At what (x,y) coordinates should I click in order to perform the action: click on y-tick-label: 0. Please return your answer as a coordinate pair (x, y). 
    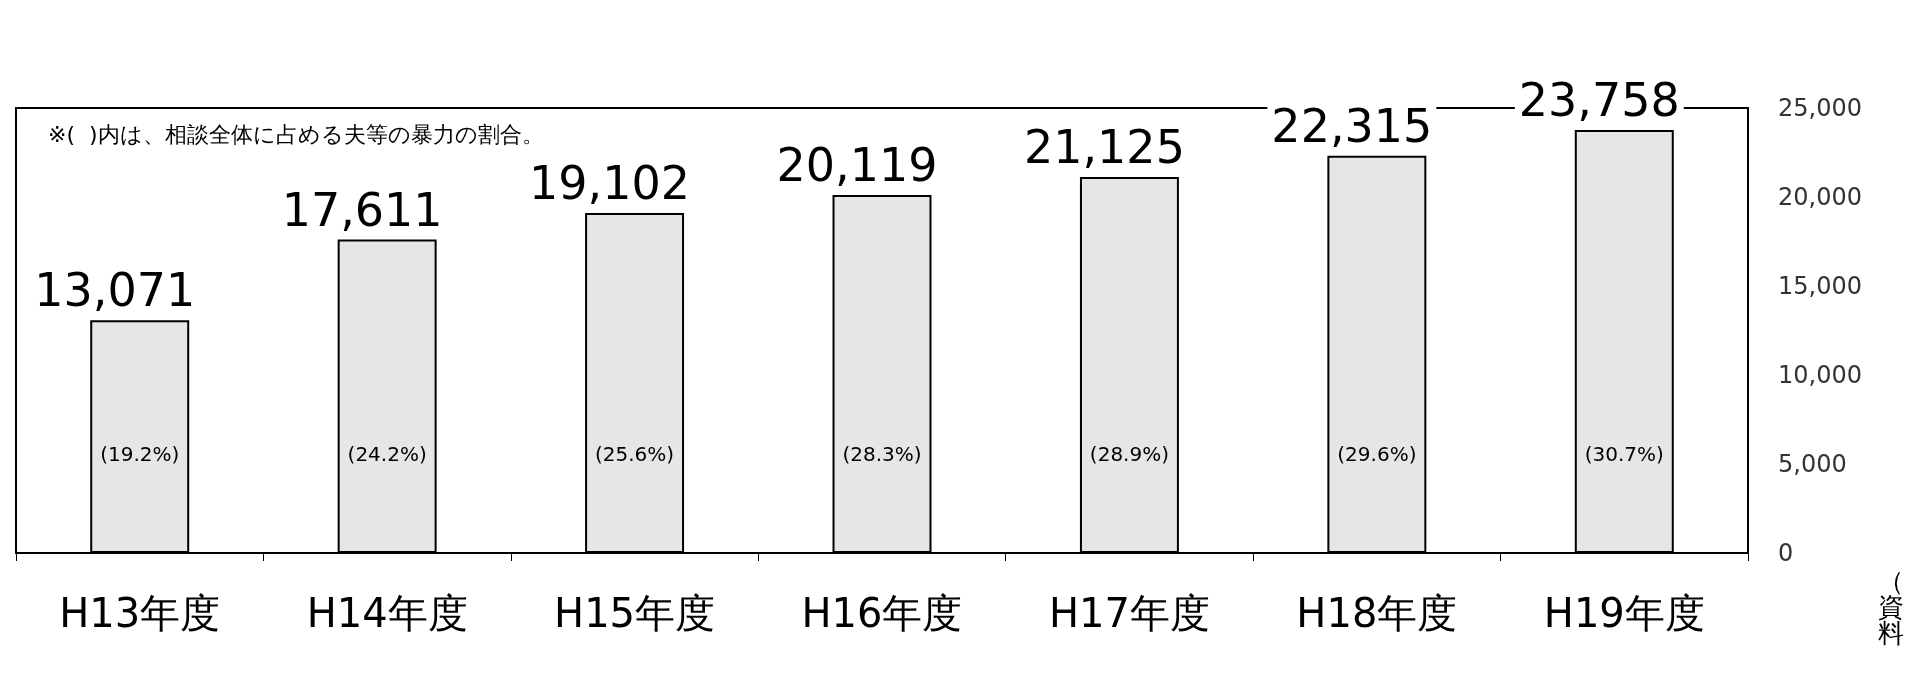
    Looking at the image, I should click on (1786, 553).